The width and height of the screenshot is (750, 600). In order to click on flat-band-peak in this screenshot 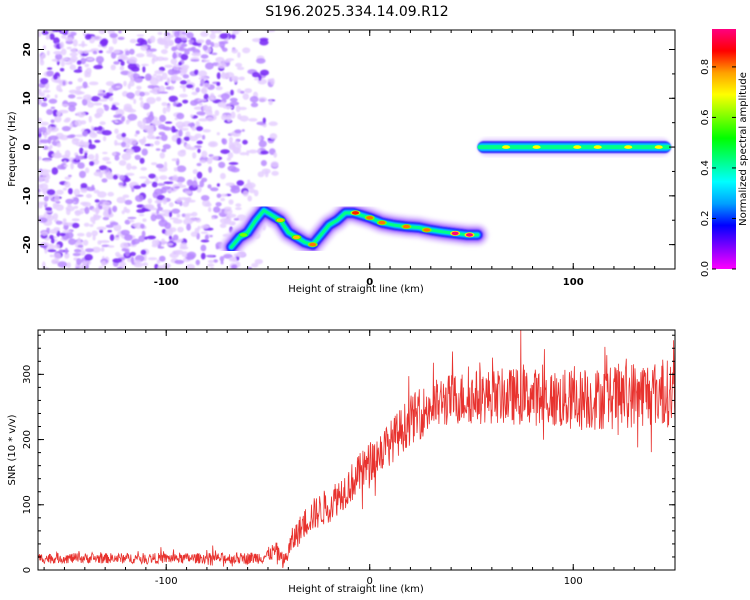, I will do `click(597, 147)`.